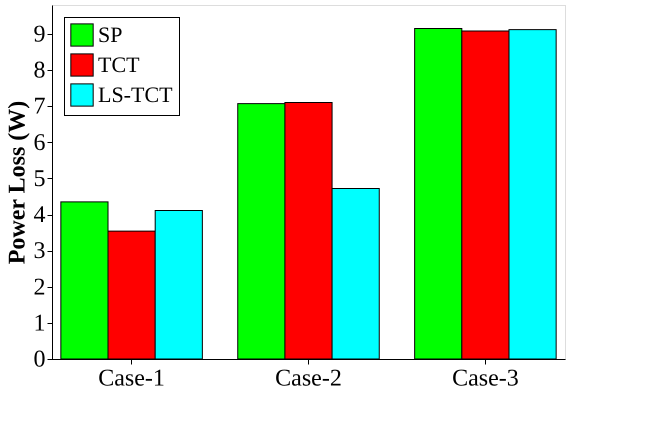  Describe the element at coordinates (136, 94) in the screenshot. I see `legend-label: LS-TCT` at that location.